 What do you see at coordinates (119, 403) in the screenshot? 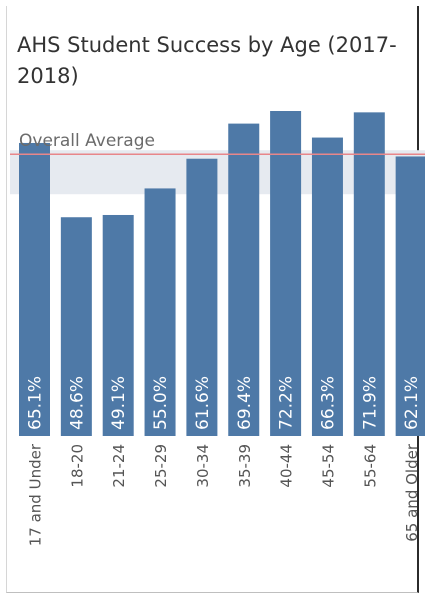
I see `bar-value-label: 49.1%` at bounding box center [119, 403].